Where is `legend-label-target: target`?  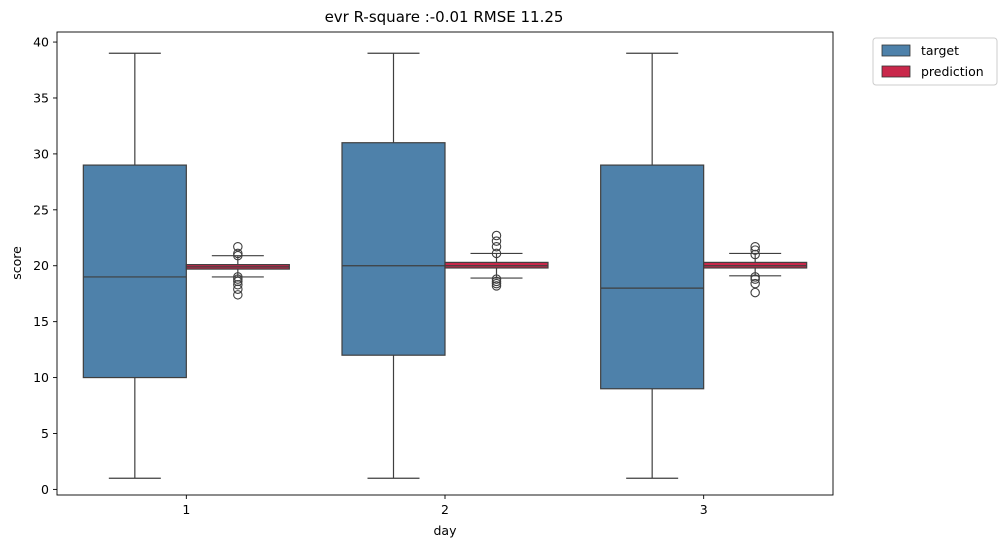
legend-label-target: target is located at coordinates (940, 50).